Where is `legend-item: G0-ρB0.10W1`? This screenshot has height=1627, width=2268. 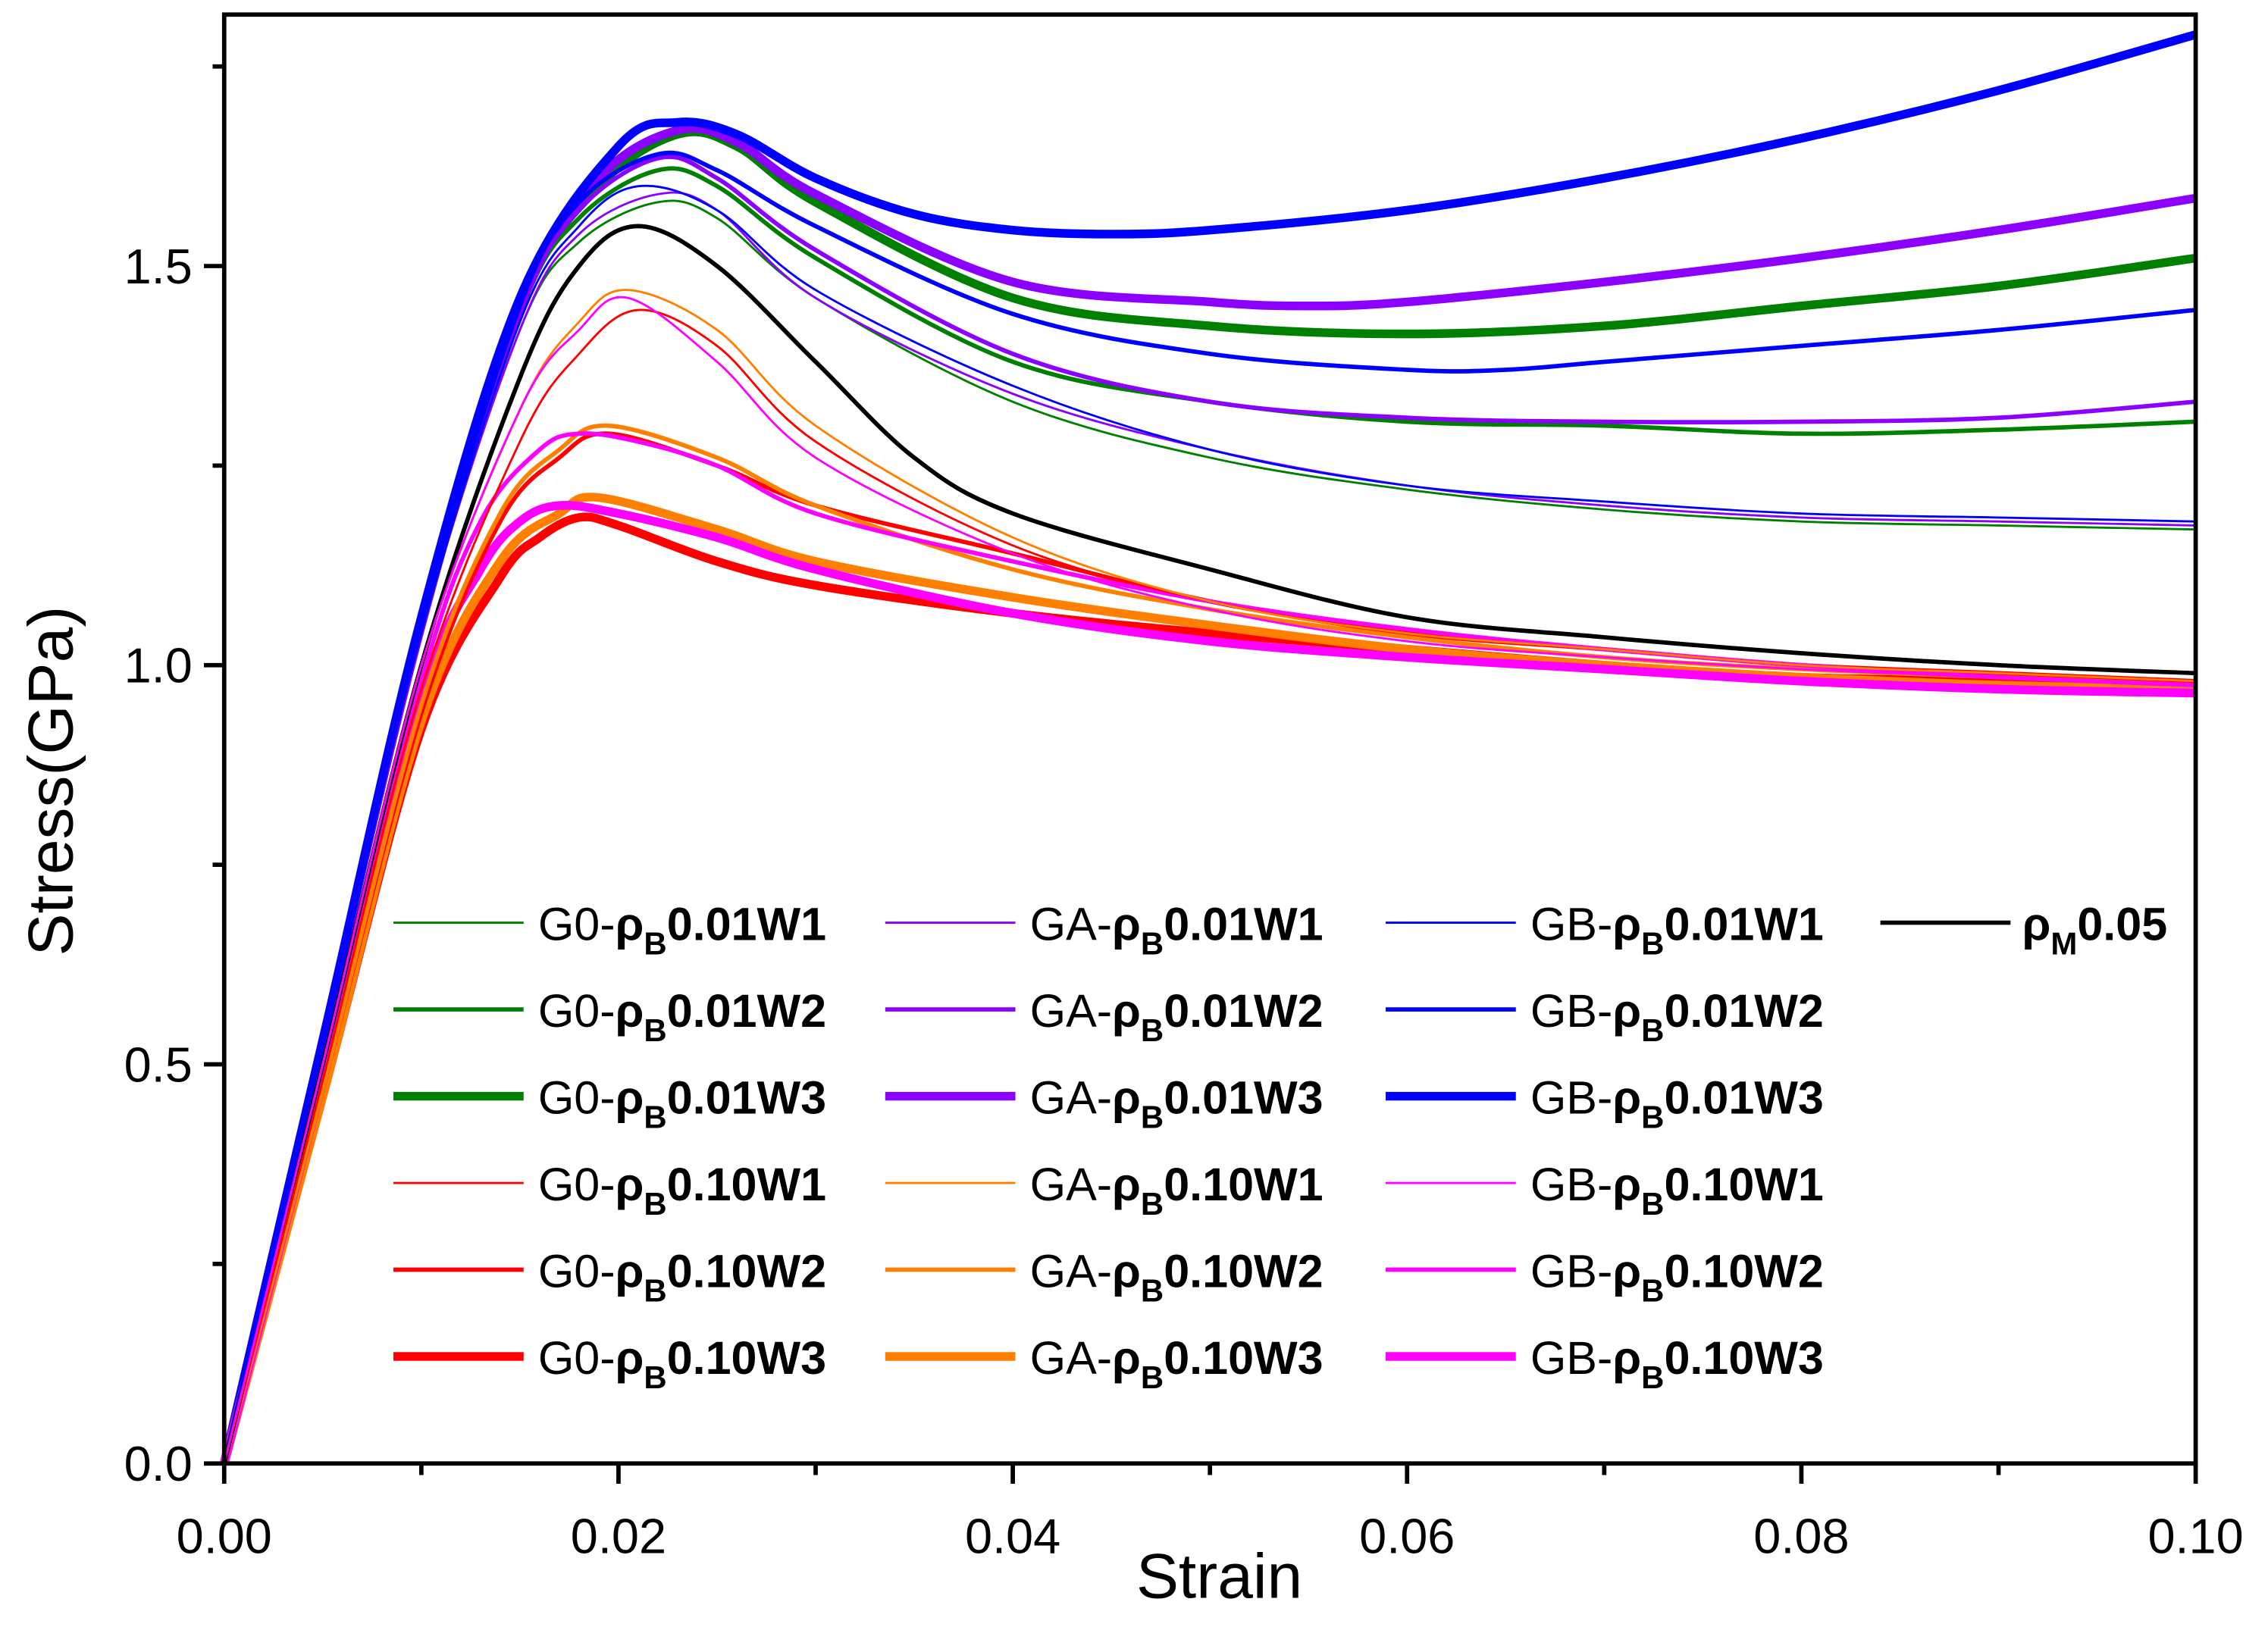 legend-item: G0-ρB0.10W1 is located at coordinates (609, 1190).